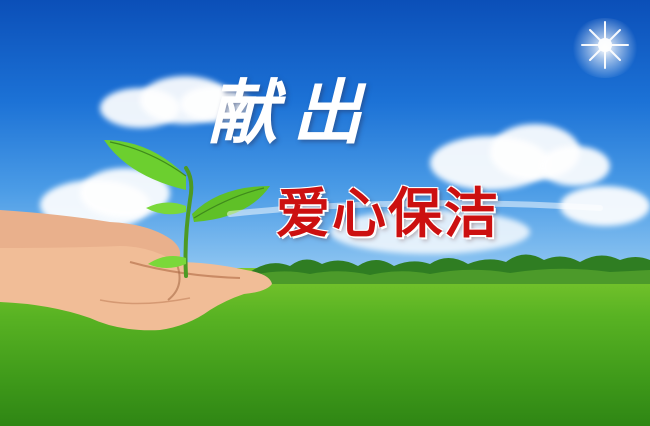 Image resolution: width=650 pixels, height=426 pixels. What do you see at coordinates (450, 269) in the screenshot?
I see `tree-line` at bounding box center [450, 269].